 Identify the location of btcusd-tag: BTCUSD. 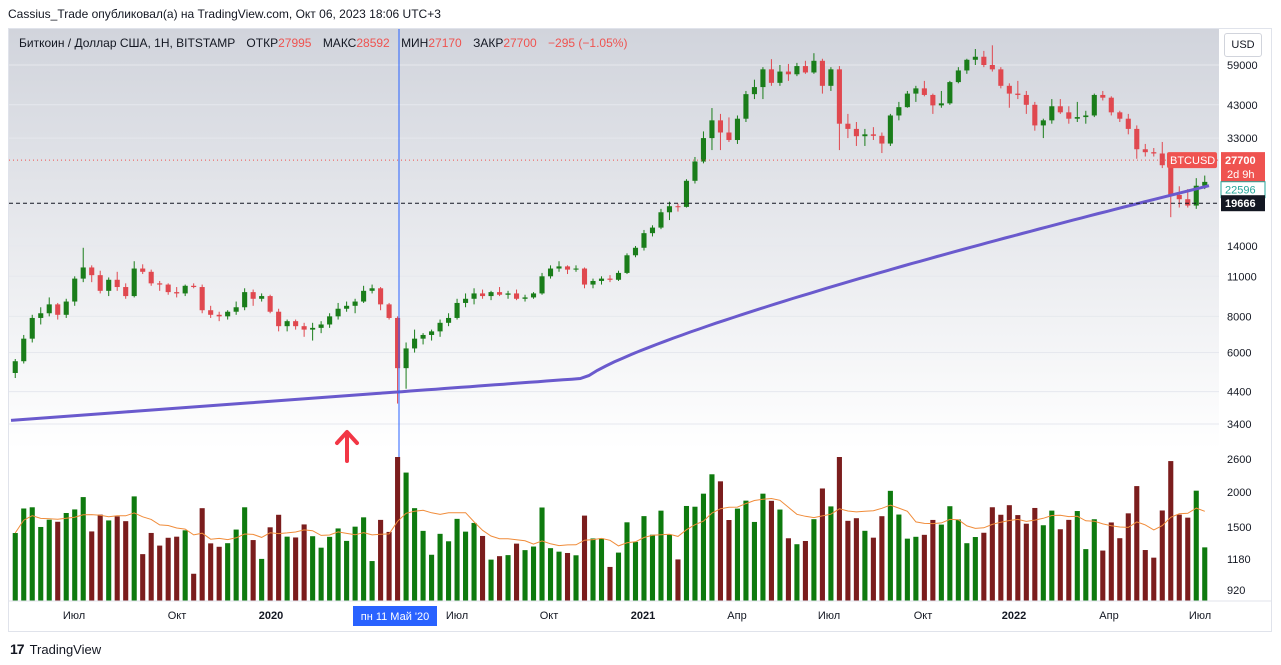
(1192, 161).